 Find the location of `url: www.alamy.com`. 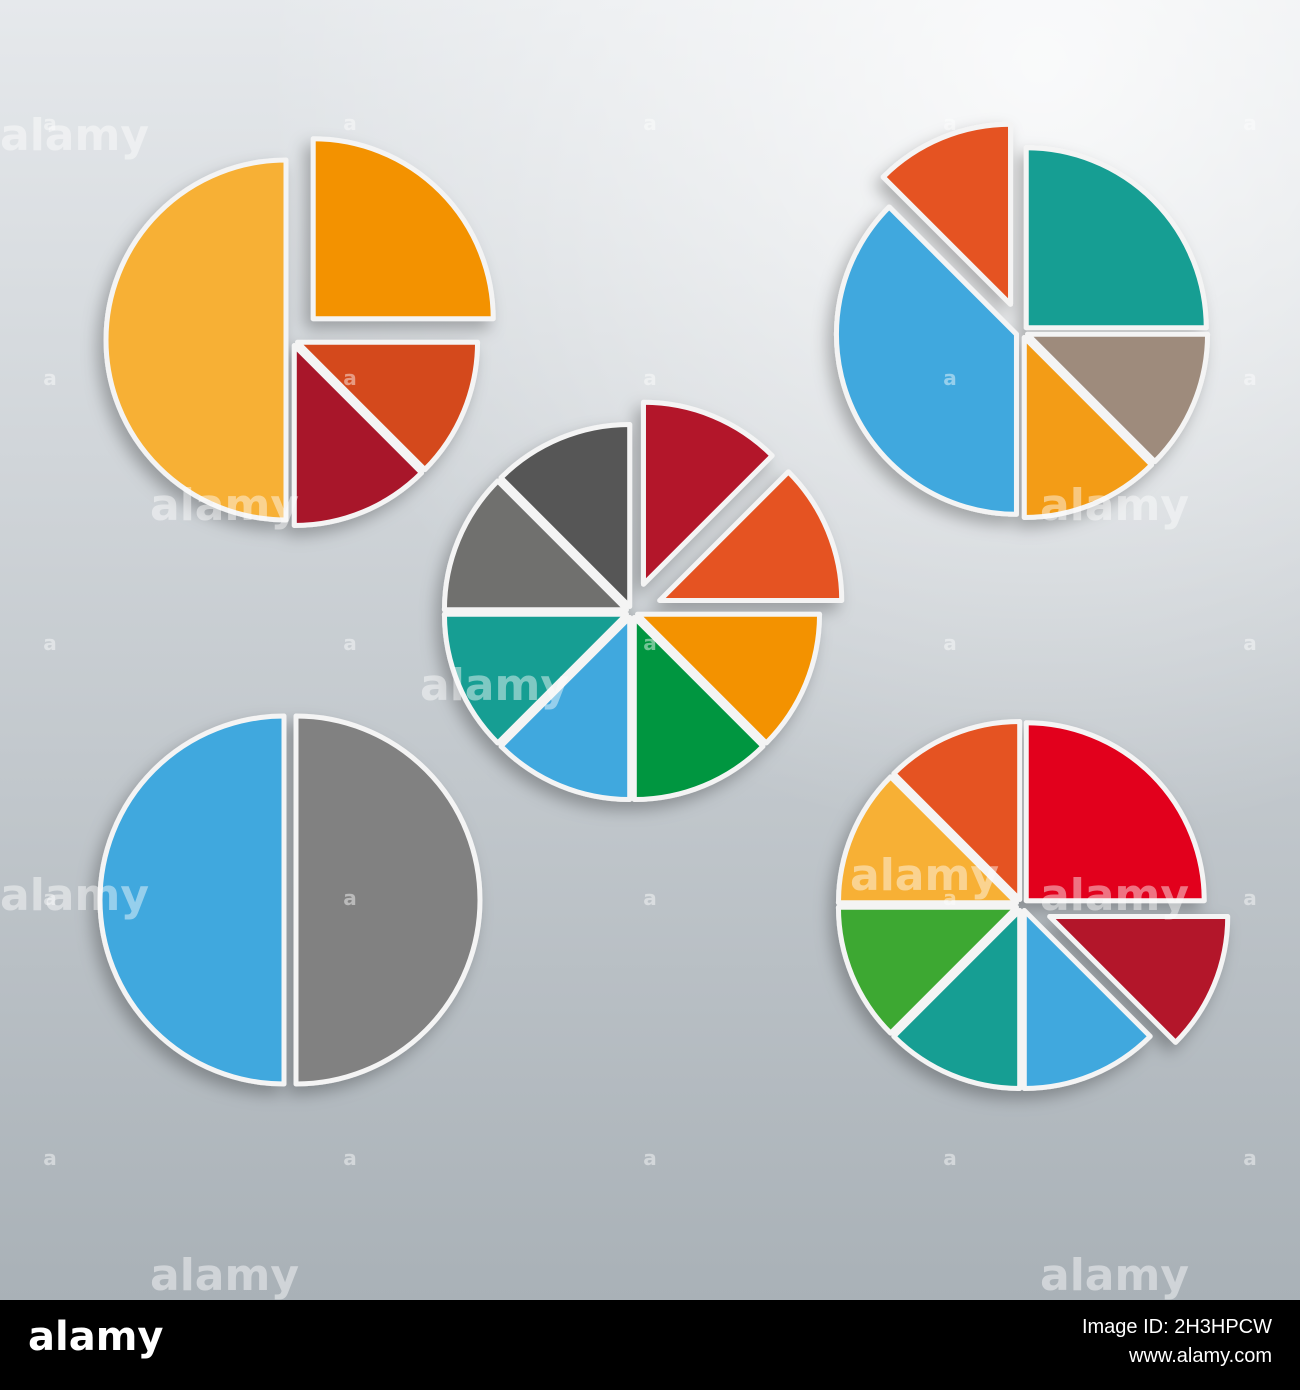

url: www.alamy.com is located at coordinates (1200, 1356).